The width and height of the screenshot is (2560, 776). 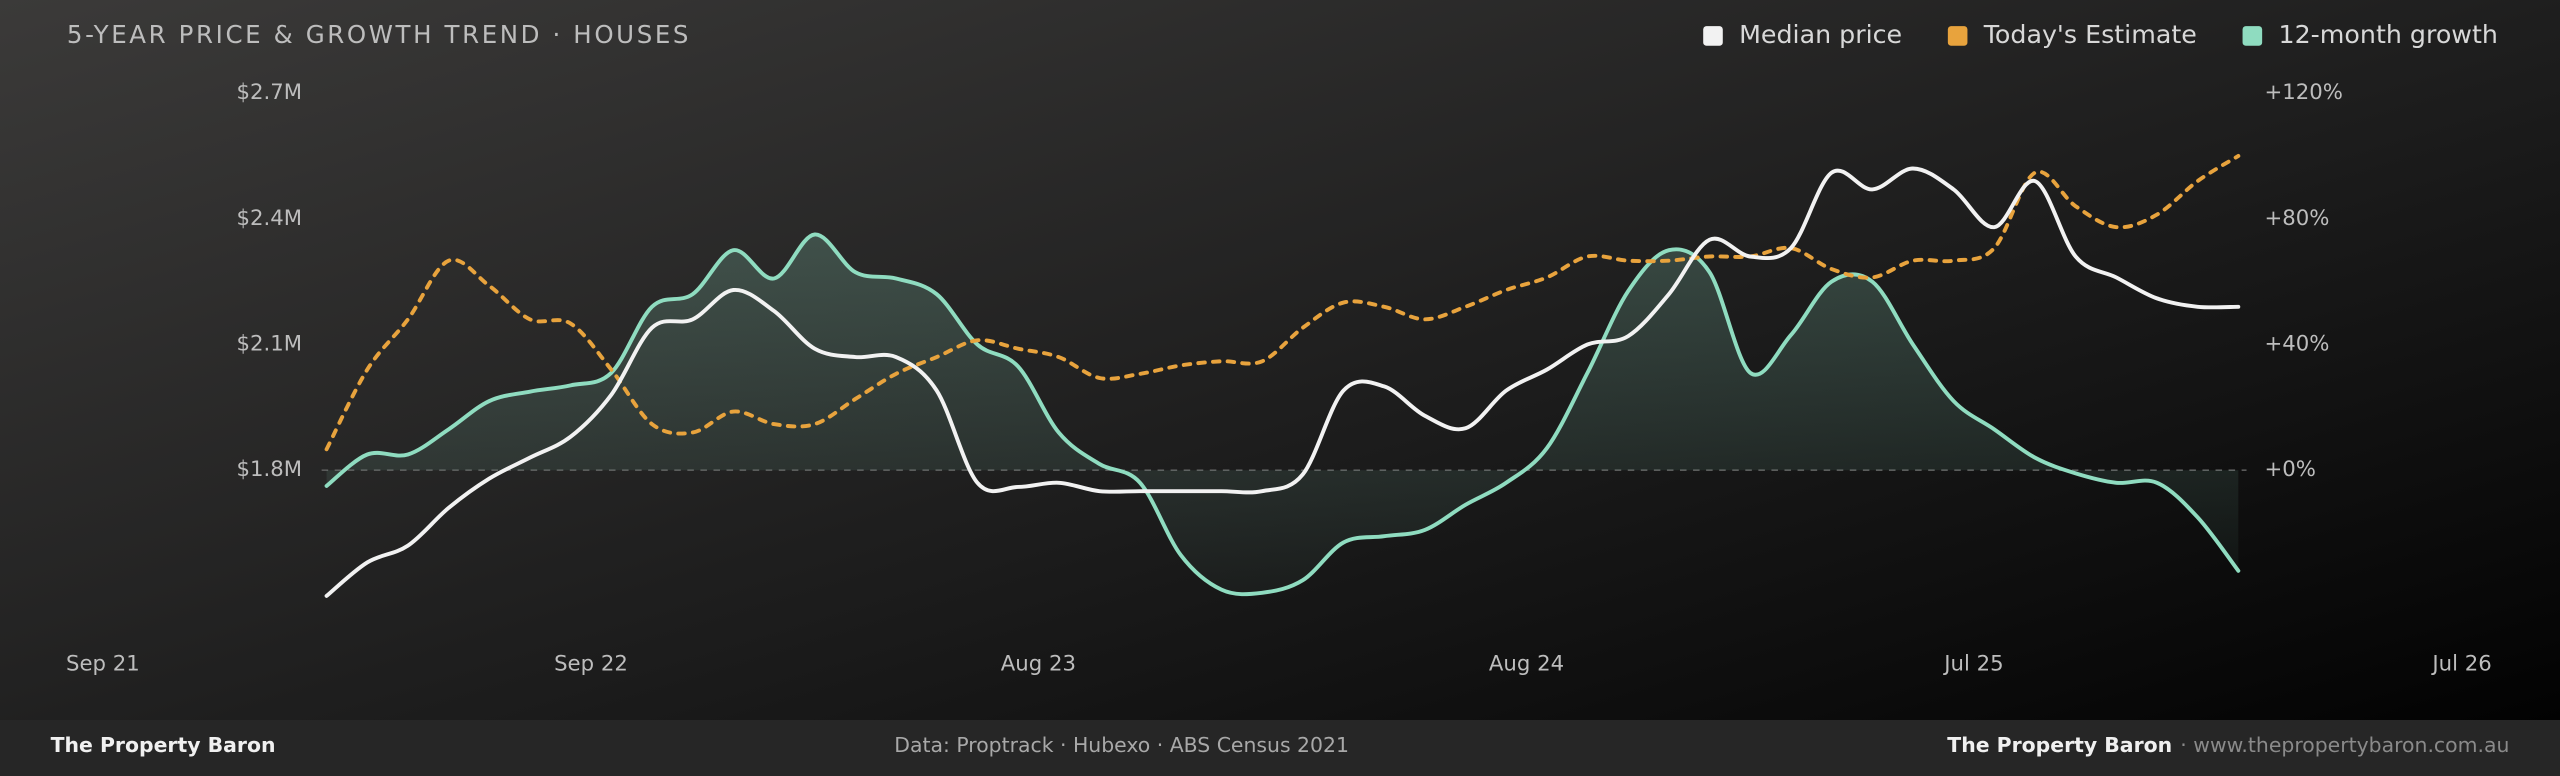 What do you see at coordinates (269, 218) in the screenshot?
I see `y-tick-label: $2.4M` at bounding box center [269, 218].